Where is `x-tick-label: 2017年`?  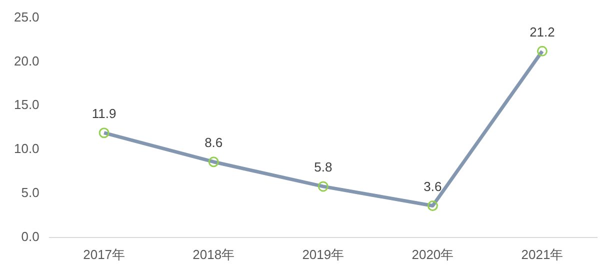 x-tick-label: 2017年 is located at coordinates (104, 254).